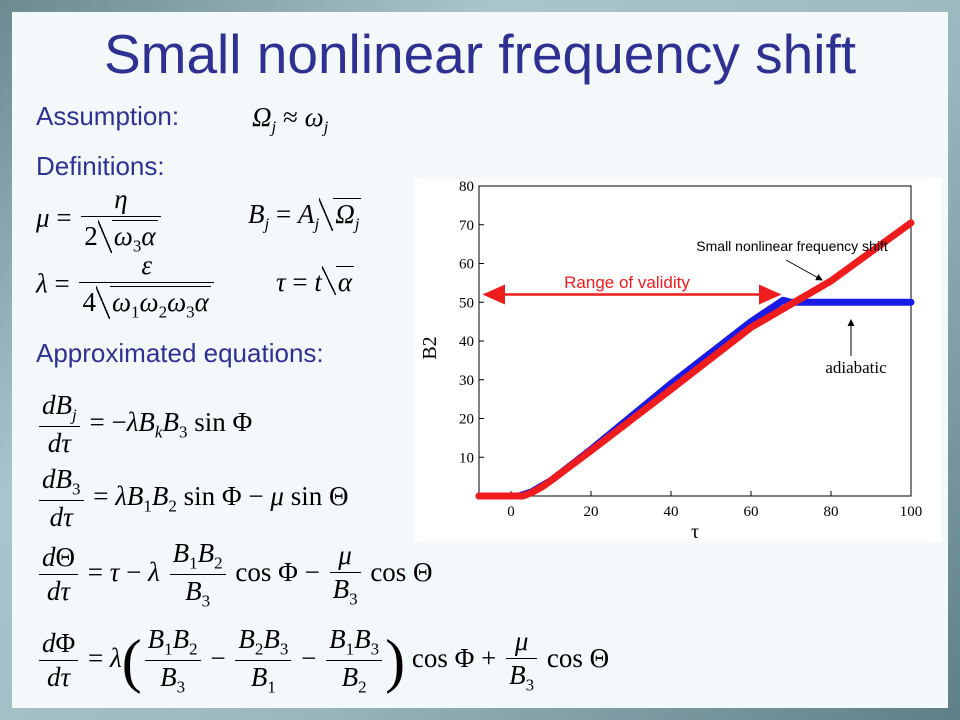 The image size is (960, 720). What do you see at coordinates (591, 512) in the screenshot?
I see `x-tick-label: 20` at bounding box center [591, 512].